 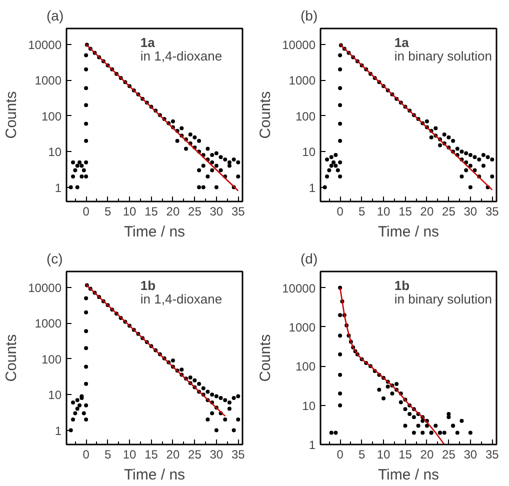 I want to click on chart-title: (b), so click(x=309, y=16).